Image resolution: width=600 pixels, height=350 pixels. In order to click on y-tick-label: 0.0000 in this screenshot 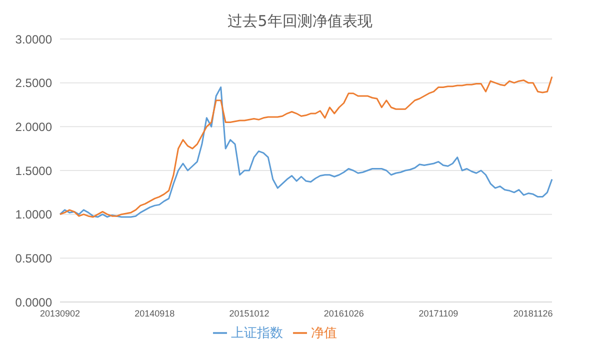, I will do `click(33, 302)`.